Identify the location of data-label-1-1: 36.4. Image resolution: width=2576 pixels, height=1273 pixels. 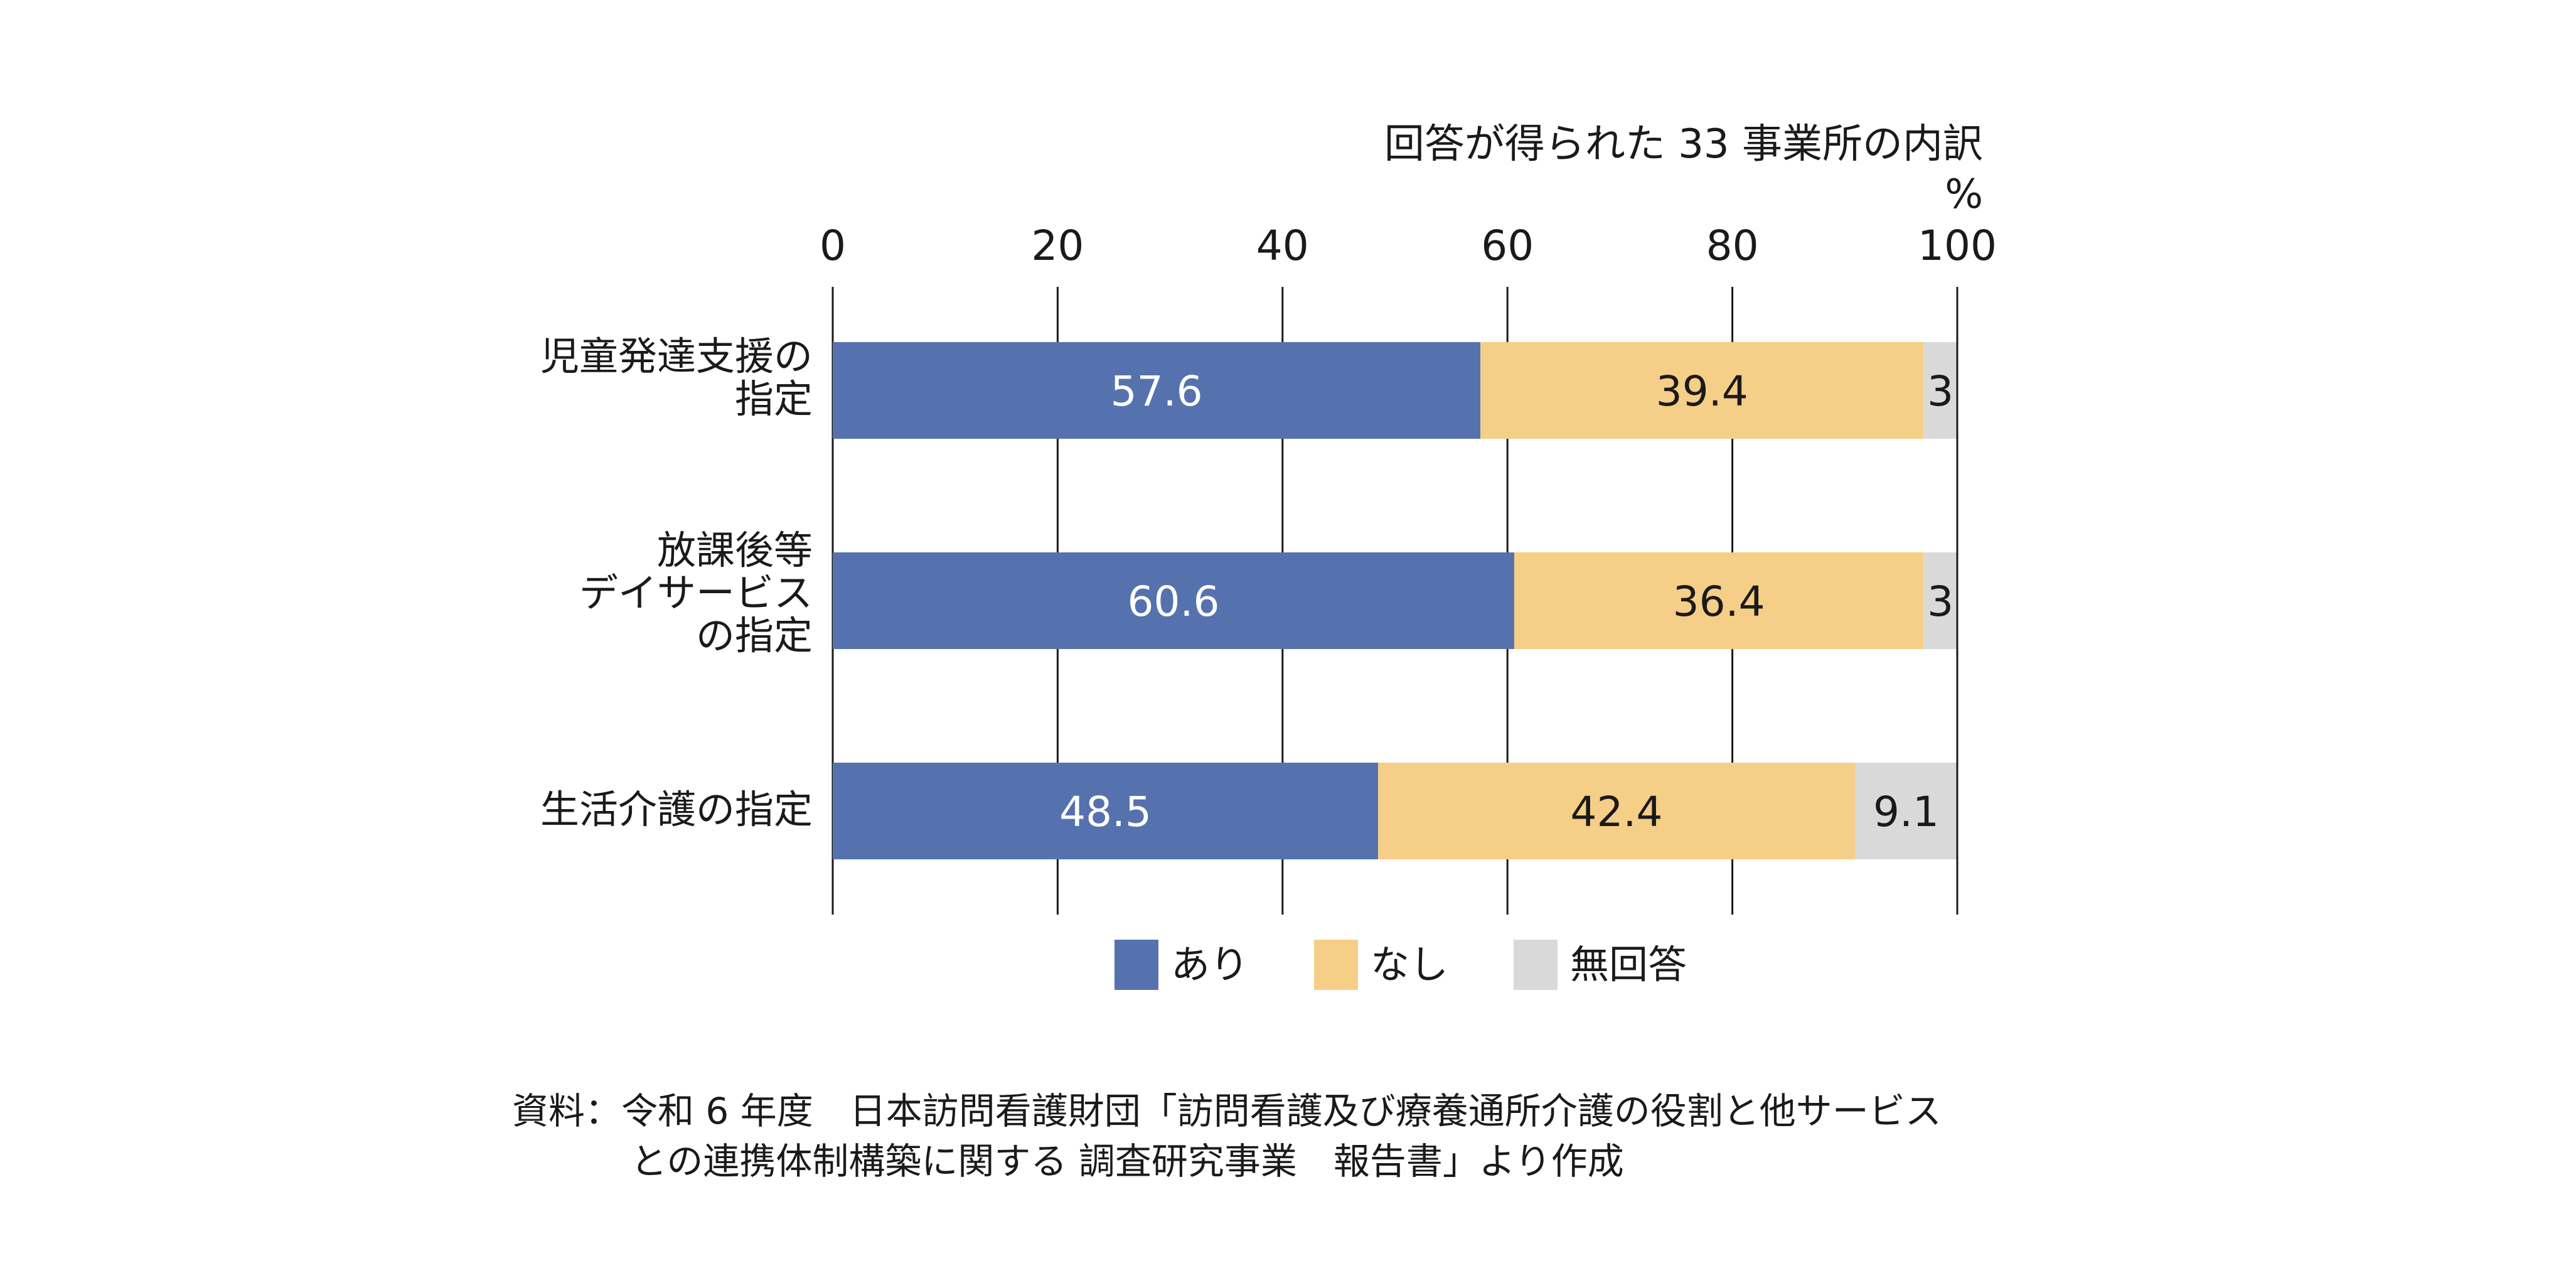
(1719, 602).